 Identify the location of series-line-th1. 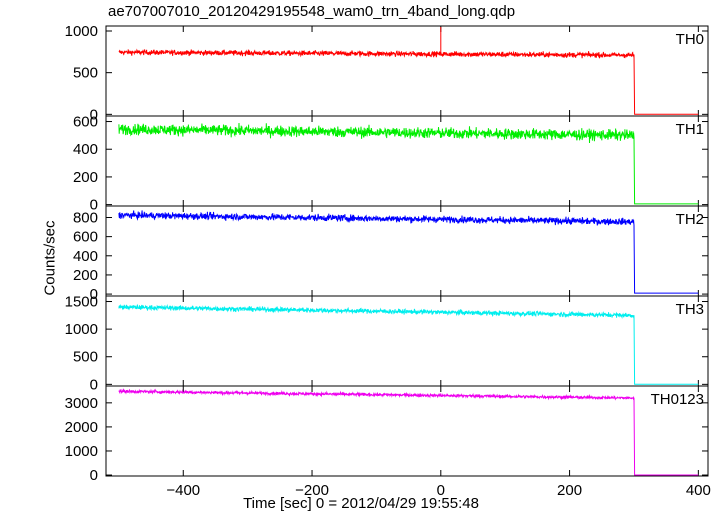
(408, 163).